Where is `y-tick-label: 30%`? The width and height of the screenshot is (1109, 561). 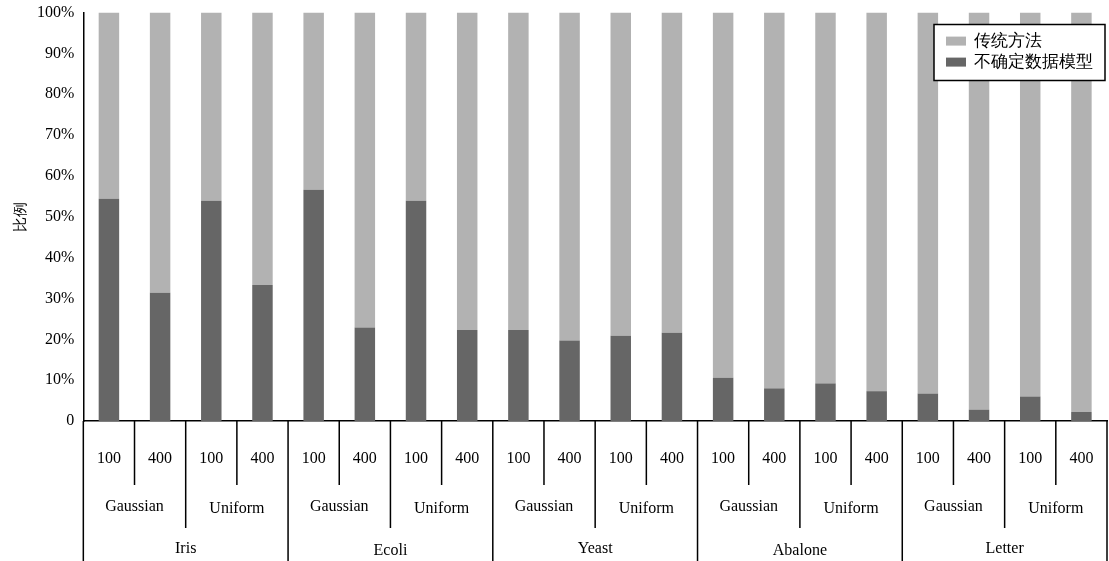
y-tick-label: 30% is located at coordinates (60, 297).